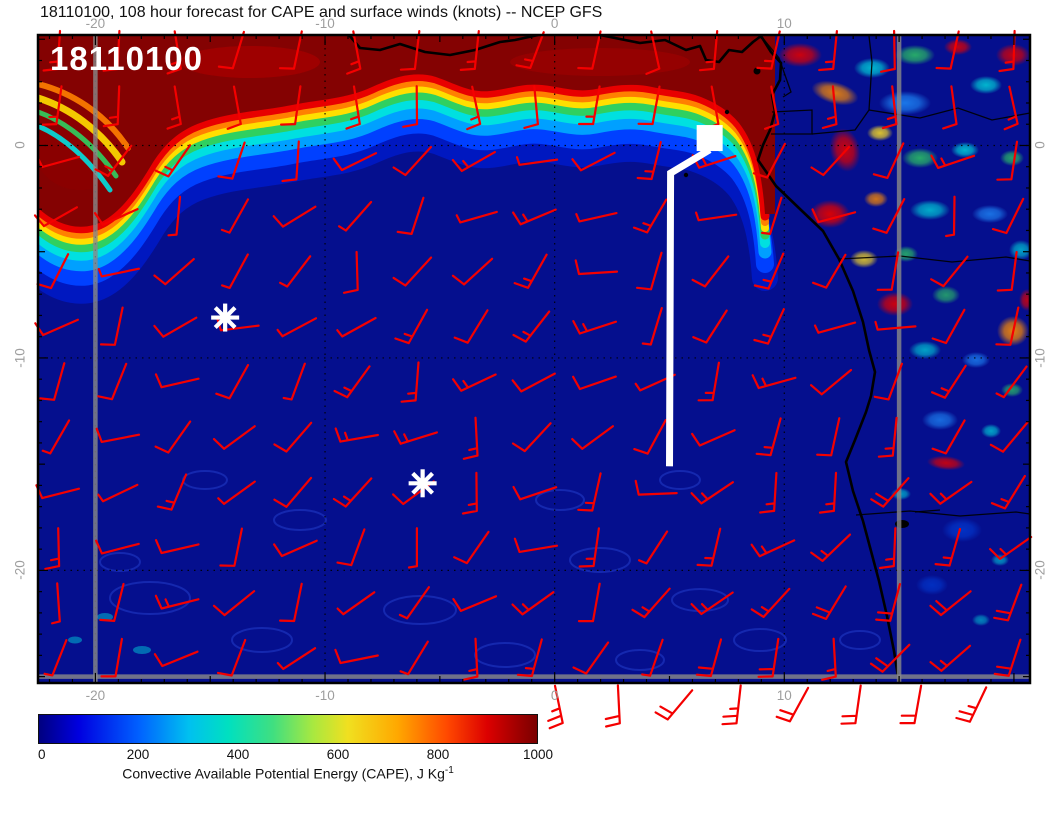 This screenshot has width=1056, height=816. What do you see at coordinates (338, 754) in the screenshot?
I see `colorbar-tick-label: 600` at bounding box center [338, 754].